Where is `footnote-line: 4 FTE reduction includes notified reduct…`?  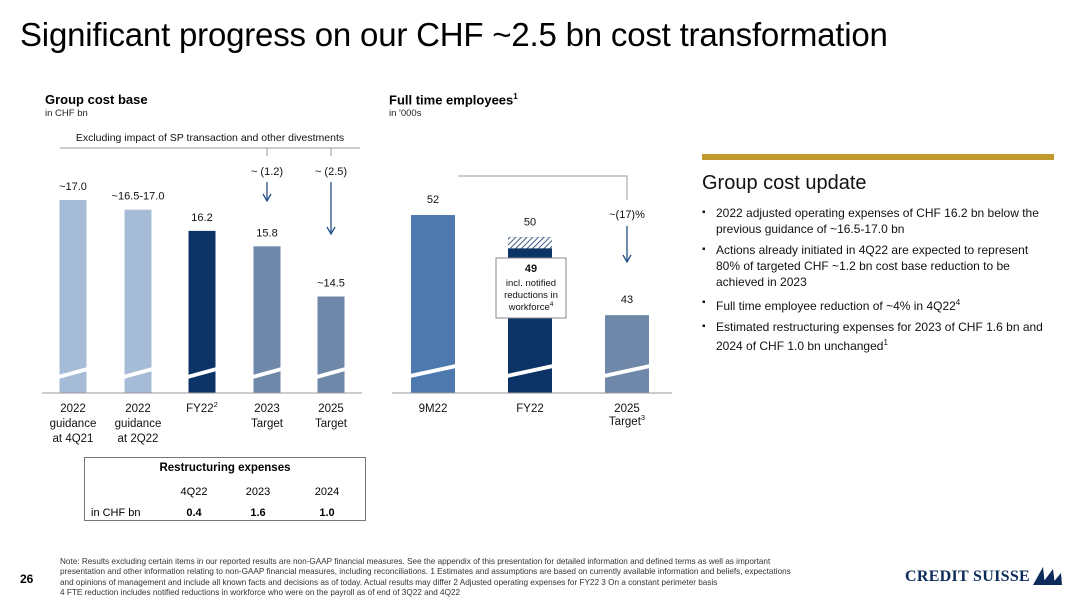
footnote-line: 4 FTE reduction includes notified reduct… is located at coordinates (260, 592).